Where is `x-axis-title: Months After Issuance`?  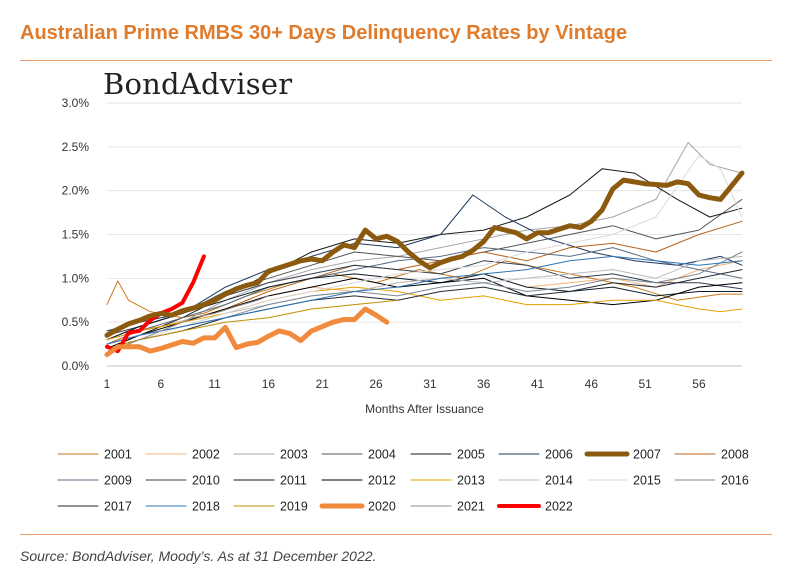 x-axis-title: Months After Issuance is located at coordinates (424, 409).